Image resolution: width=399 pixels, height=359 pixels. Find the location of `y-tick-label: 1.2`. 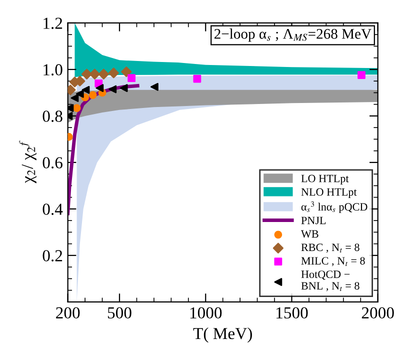

y-tick-label: 1.2 is located at coordinates (53, 23).